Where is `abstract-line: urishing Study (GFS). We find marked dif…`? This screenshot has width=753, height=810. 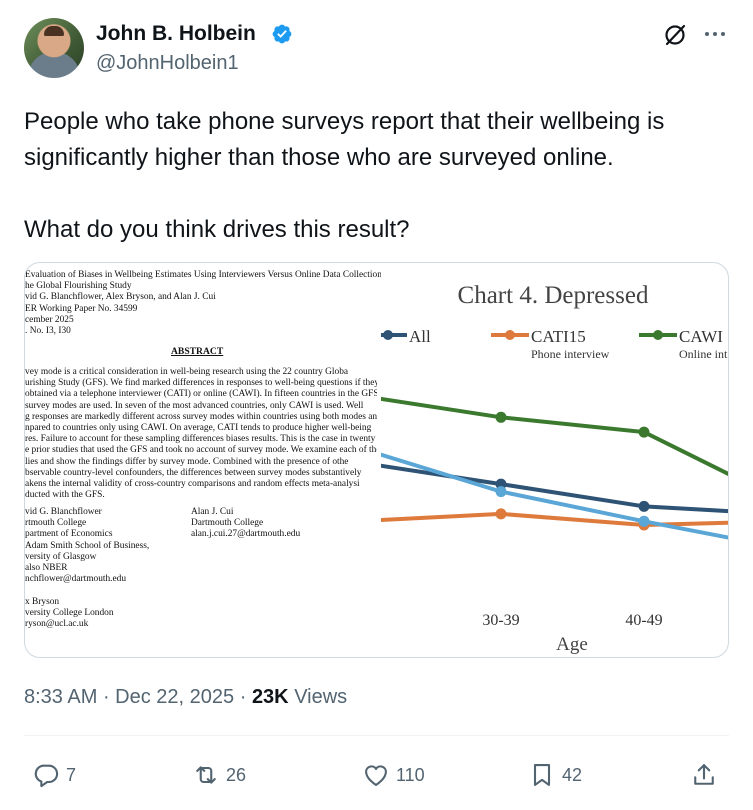 abstract-line: urishing Study (GFS). We find marked dif… is located at coordinates (201, 383).